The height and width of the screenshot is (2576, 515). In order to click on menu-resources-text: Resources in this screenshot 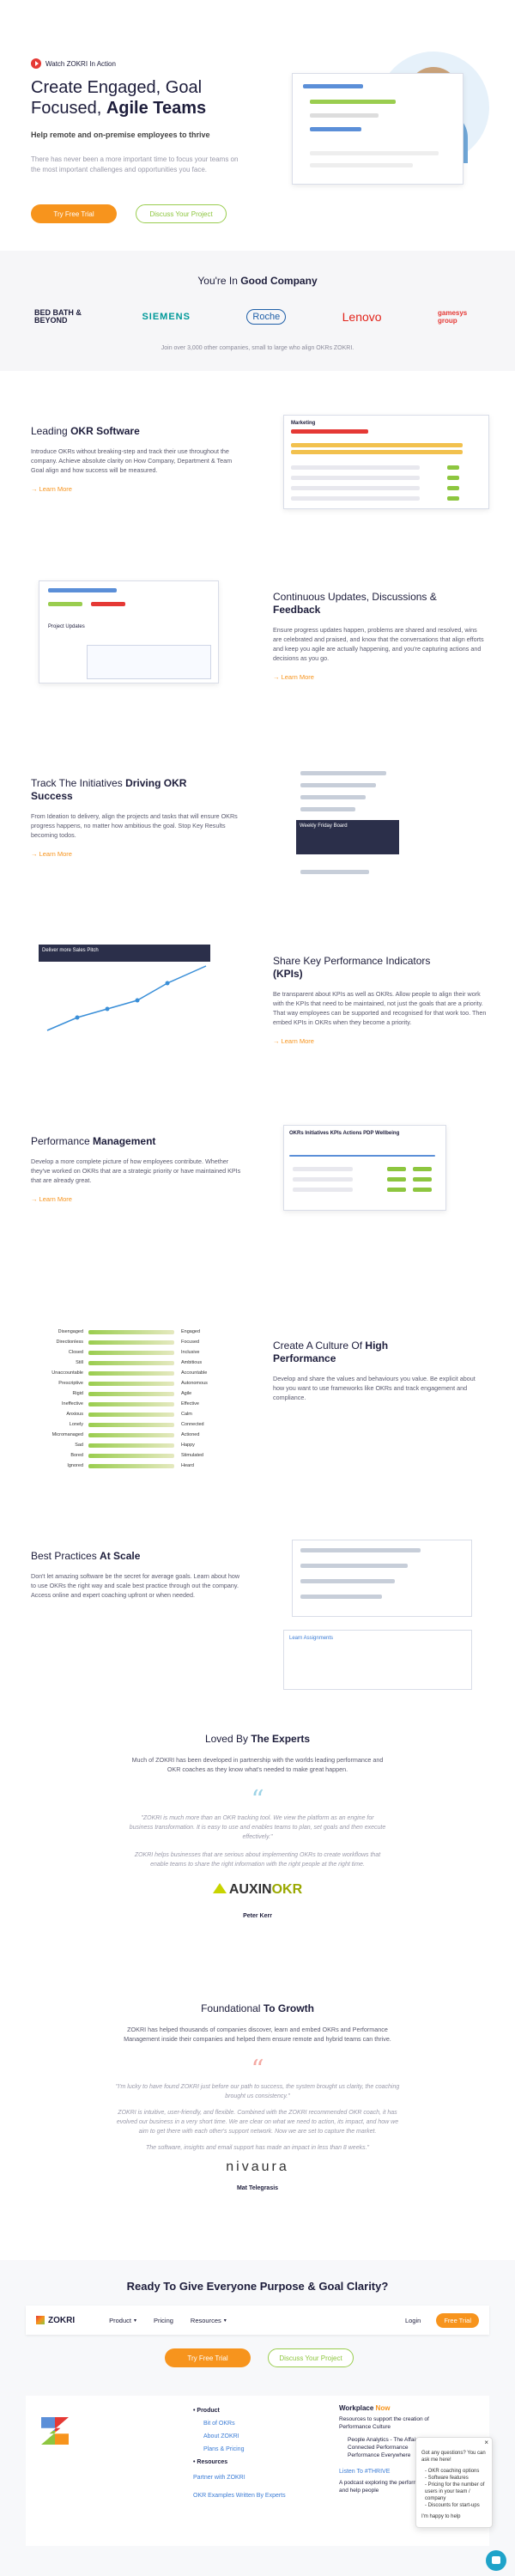, I will do `click(212, 2462)`.